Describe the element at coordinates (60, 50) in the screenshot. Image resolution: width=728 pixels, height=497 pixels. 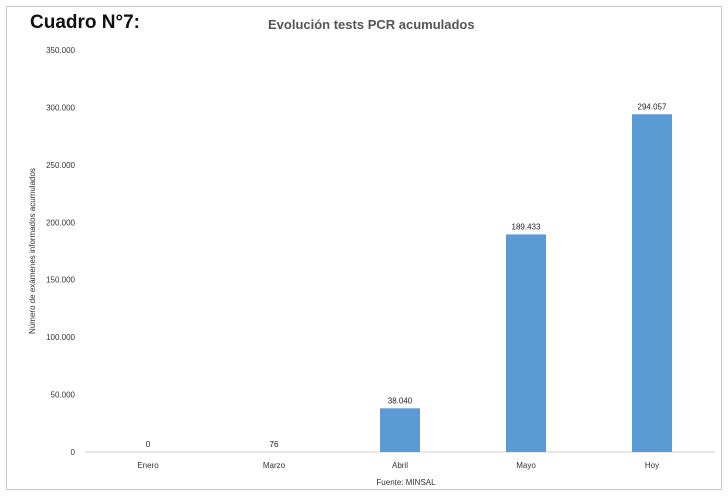
I see `y-tick-label: 350.000` at that location.